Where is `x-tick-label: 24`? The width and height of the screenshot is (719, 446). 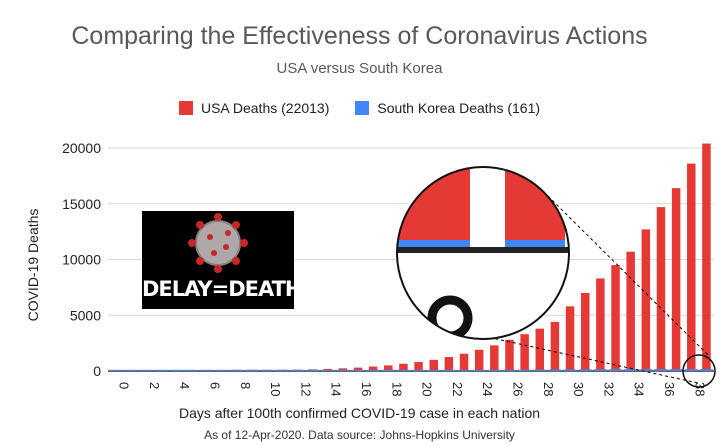
x-tick-label: 24 is located at coordinates (487, 389).